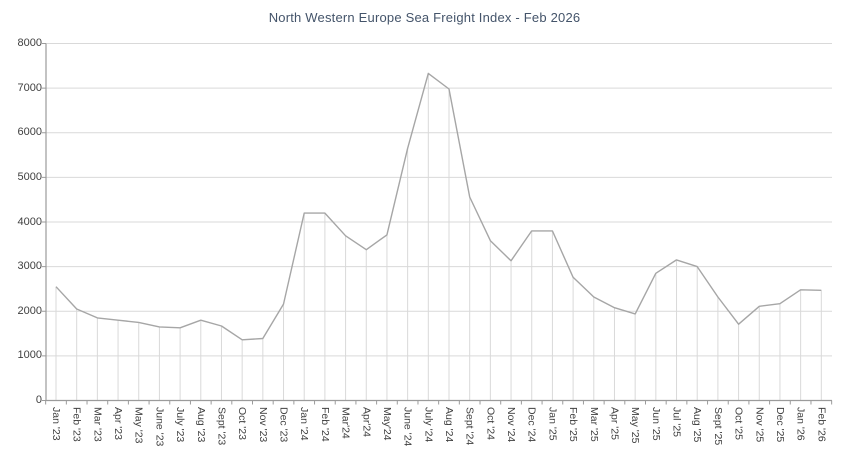  I want to click on x-axis-label: July '24, so click(428, 424).